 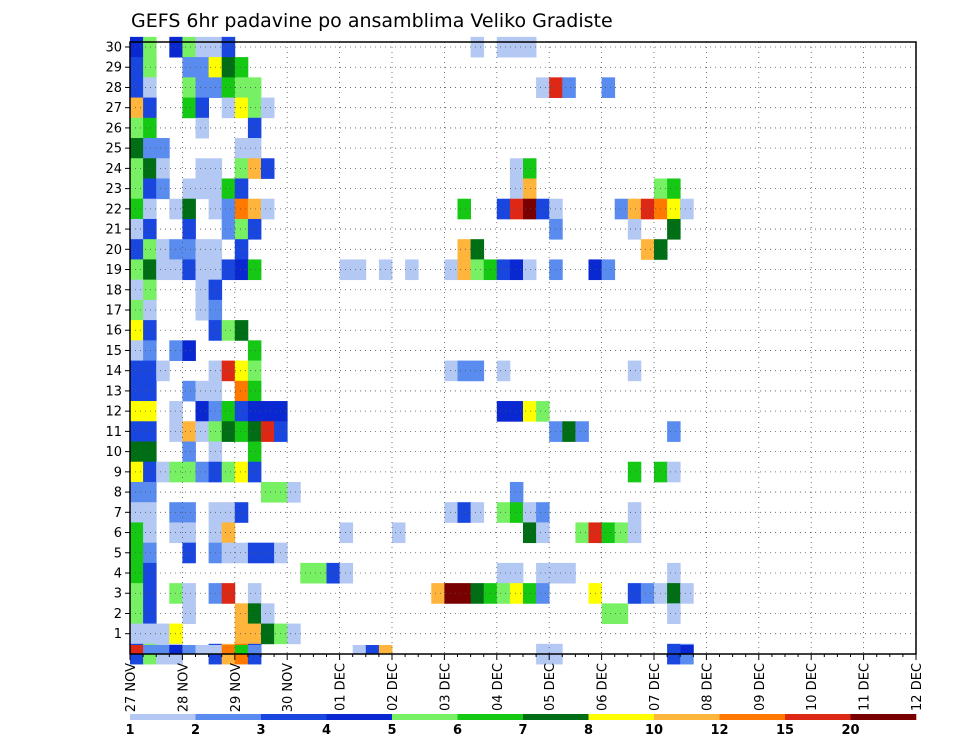 I want to click on x-tick-label: 08 DEC, so click(x=707, y=687).